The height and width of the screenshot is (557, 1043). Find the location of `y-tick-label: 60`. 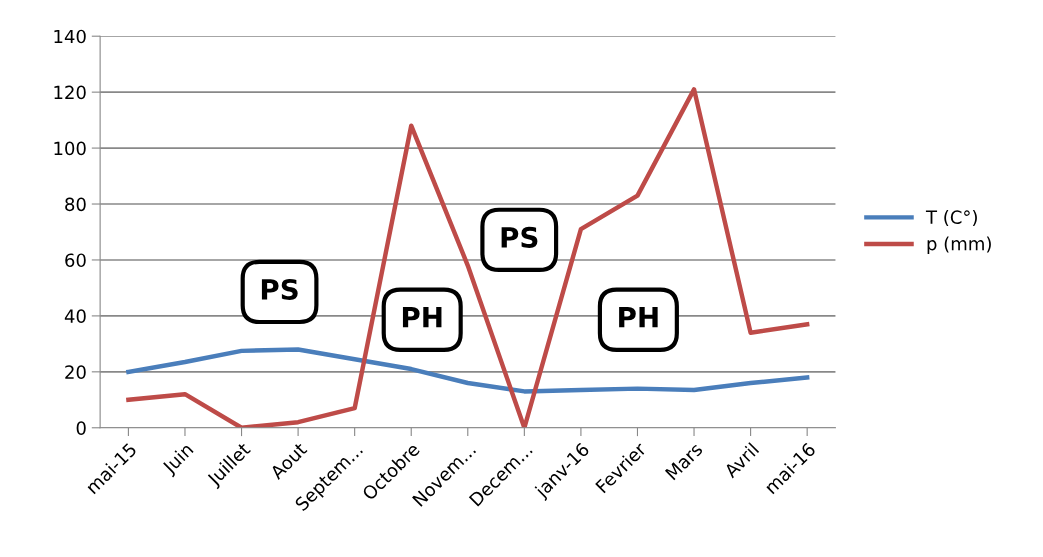

y-tick-label: 60 is located at coordinates (75, 260).